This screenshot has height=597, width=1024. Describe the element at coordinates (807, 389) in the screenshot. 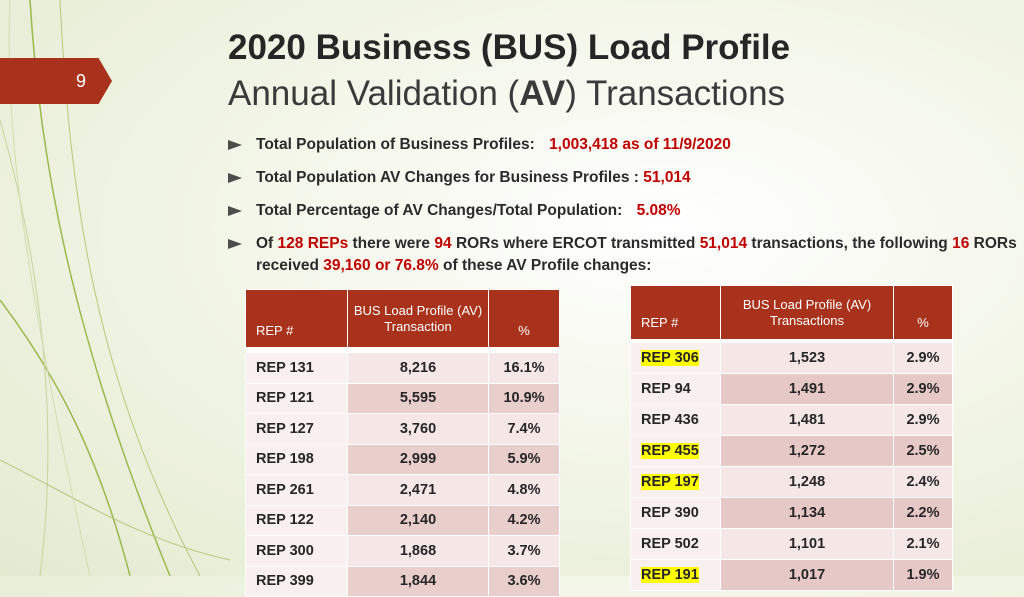

I see `cell-transactions: 1,491` at that location.